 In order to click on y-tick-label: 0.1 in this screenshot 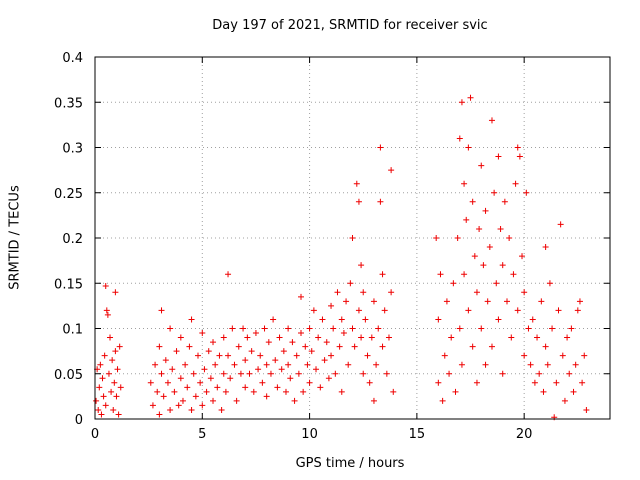, I will do `click(72, 330)`.